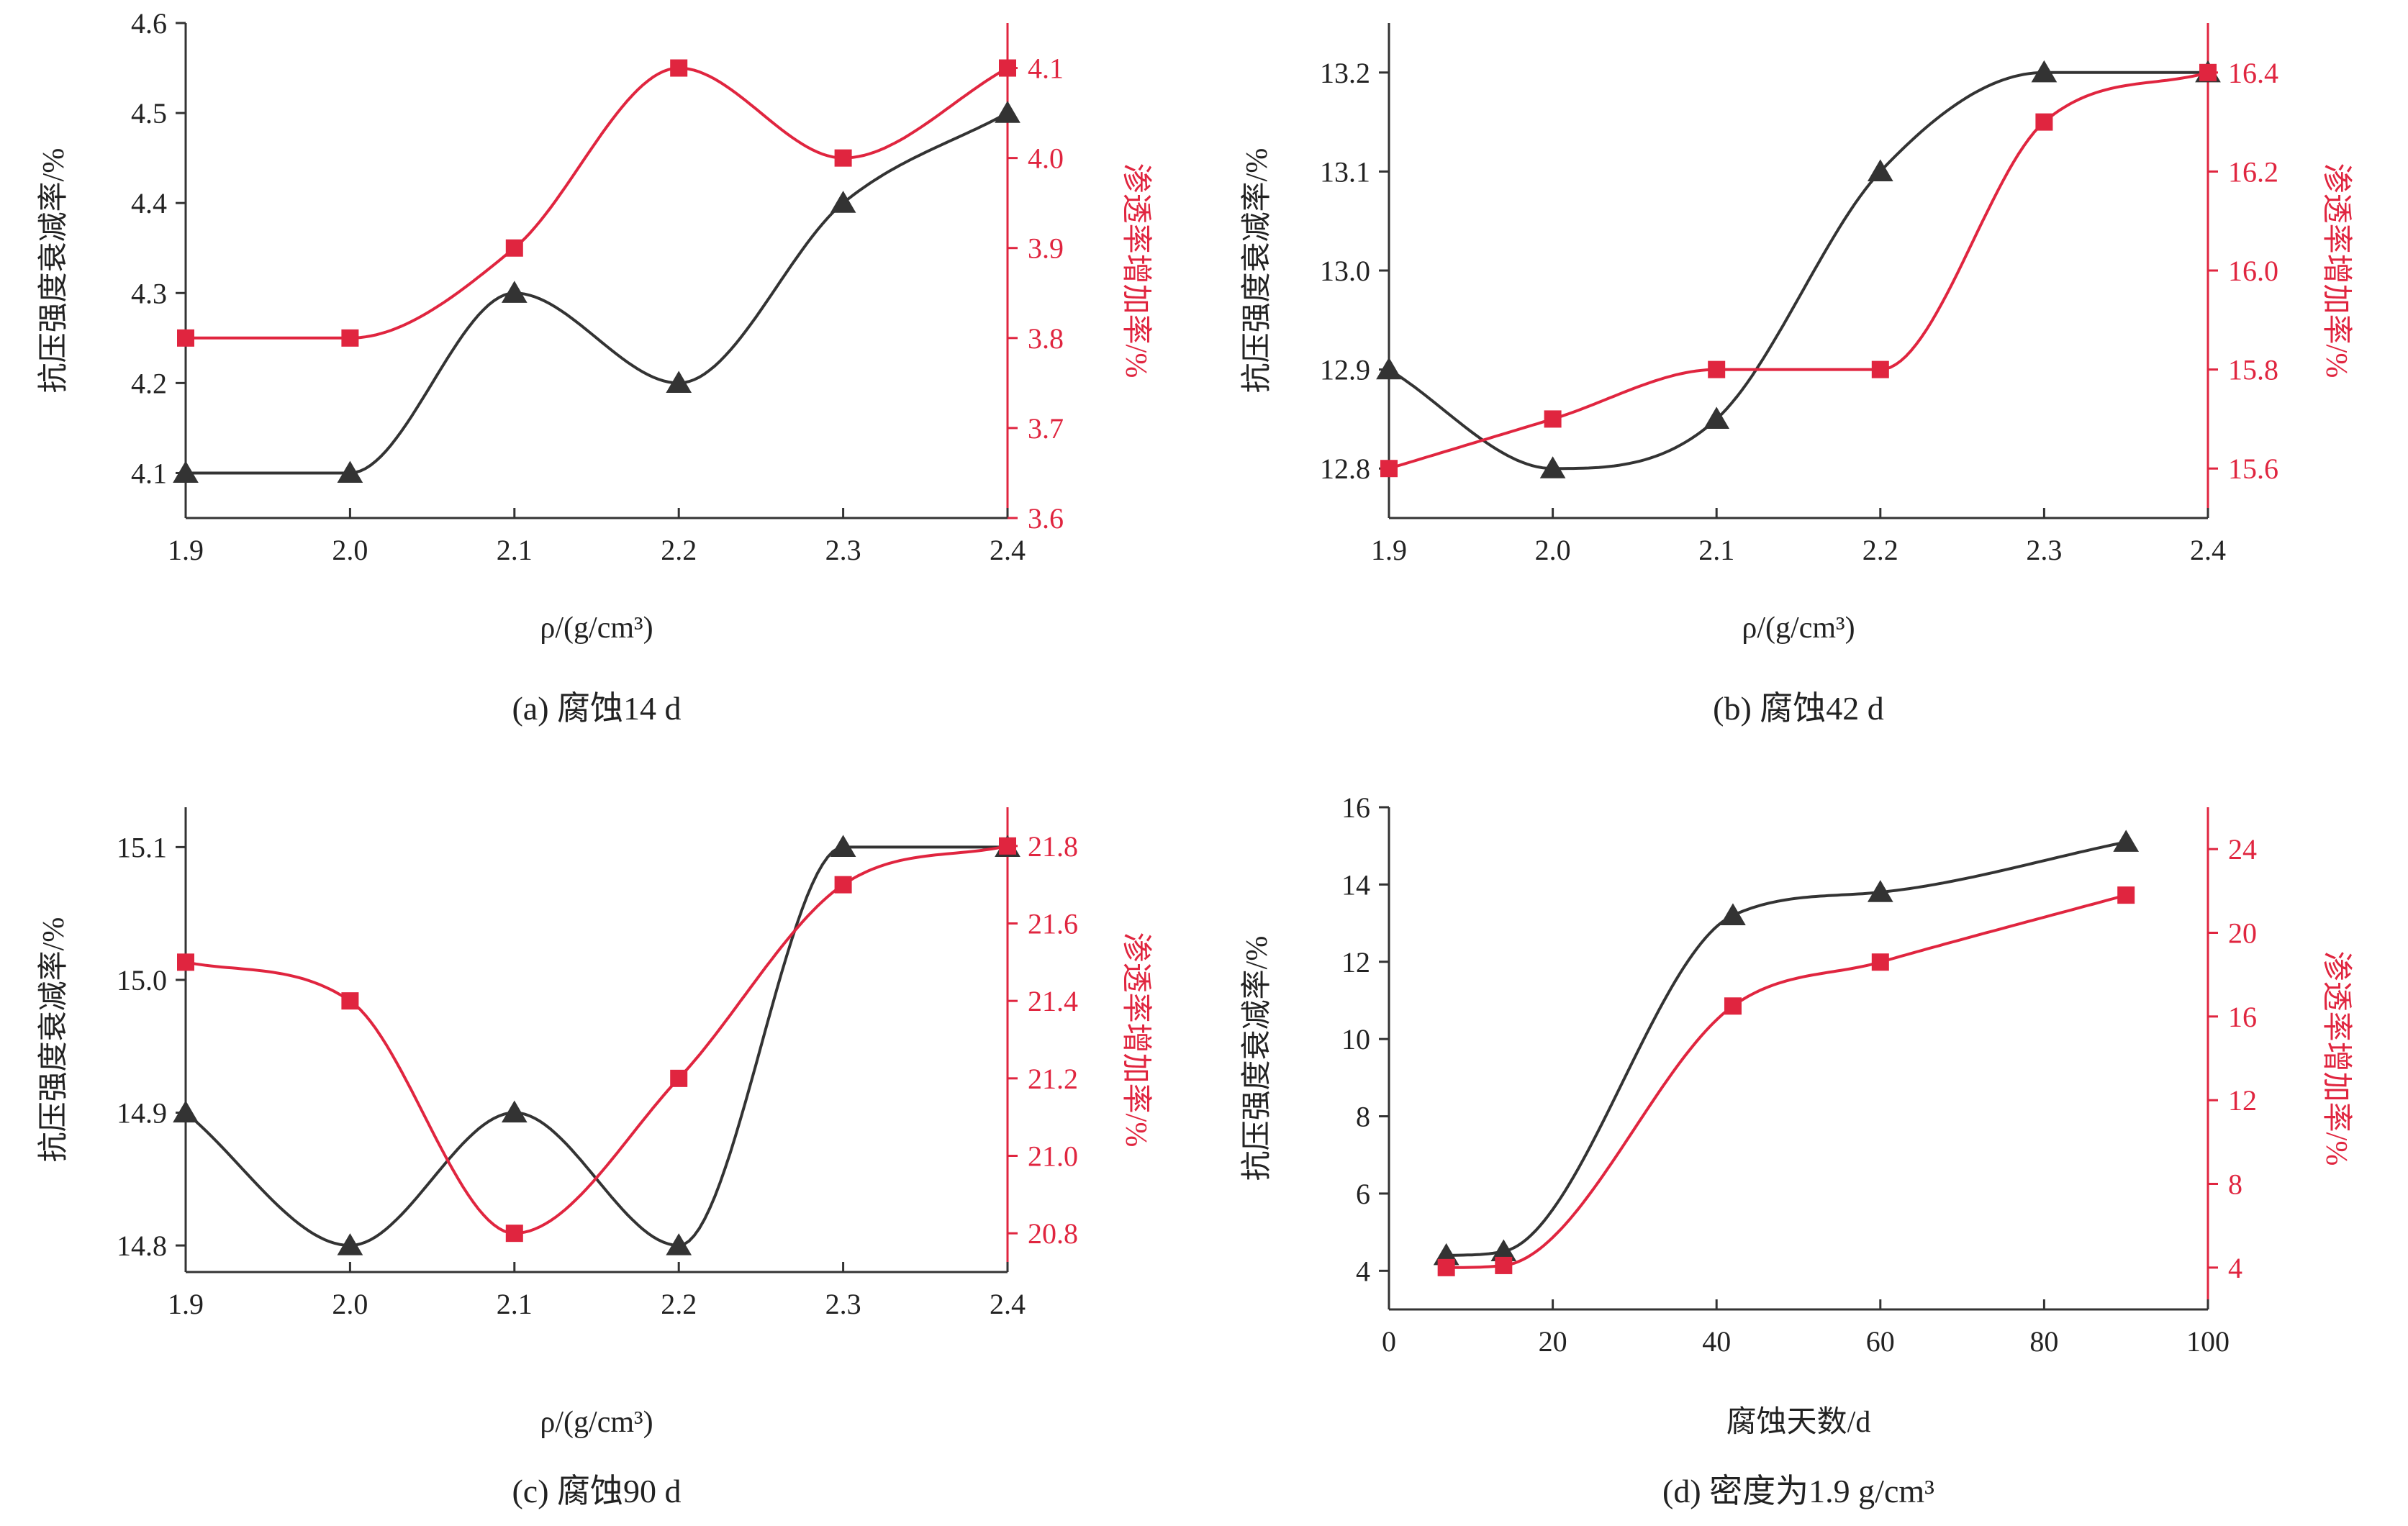 The height and width of the screenshot is (1526, 2408). What do you see at coordinates (1053, 924) in the screenshot?
I see `y2-tick-label: 21.6` at bounding box center [1053, 924].